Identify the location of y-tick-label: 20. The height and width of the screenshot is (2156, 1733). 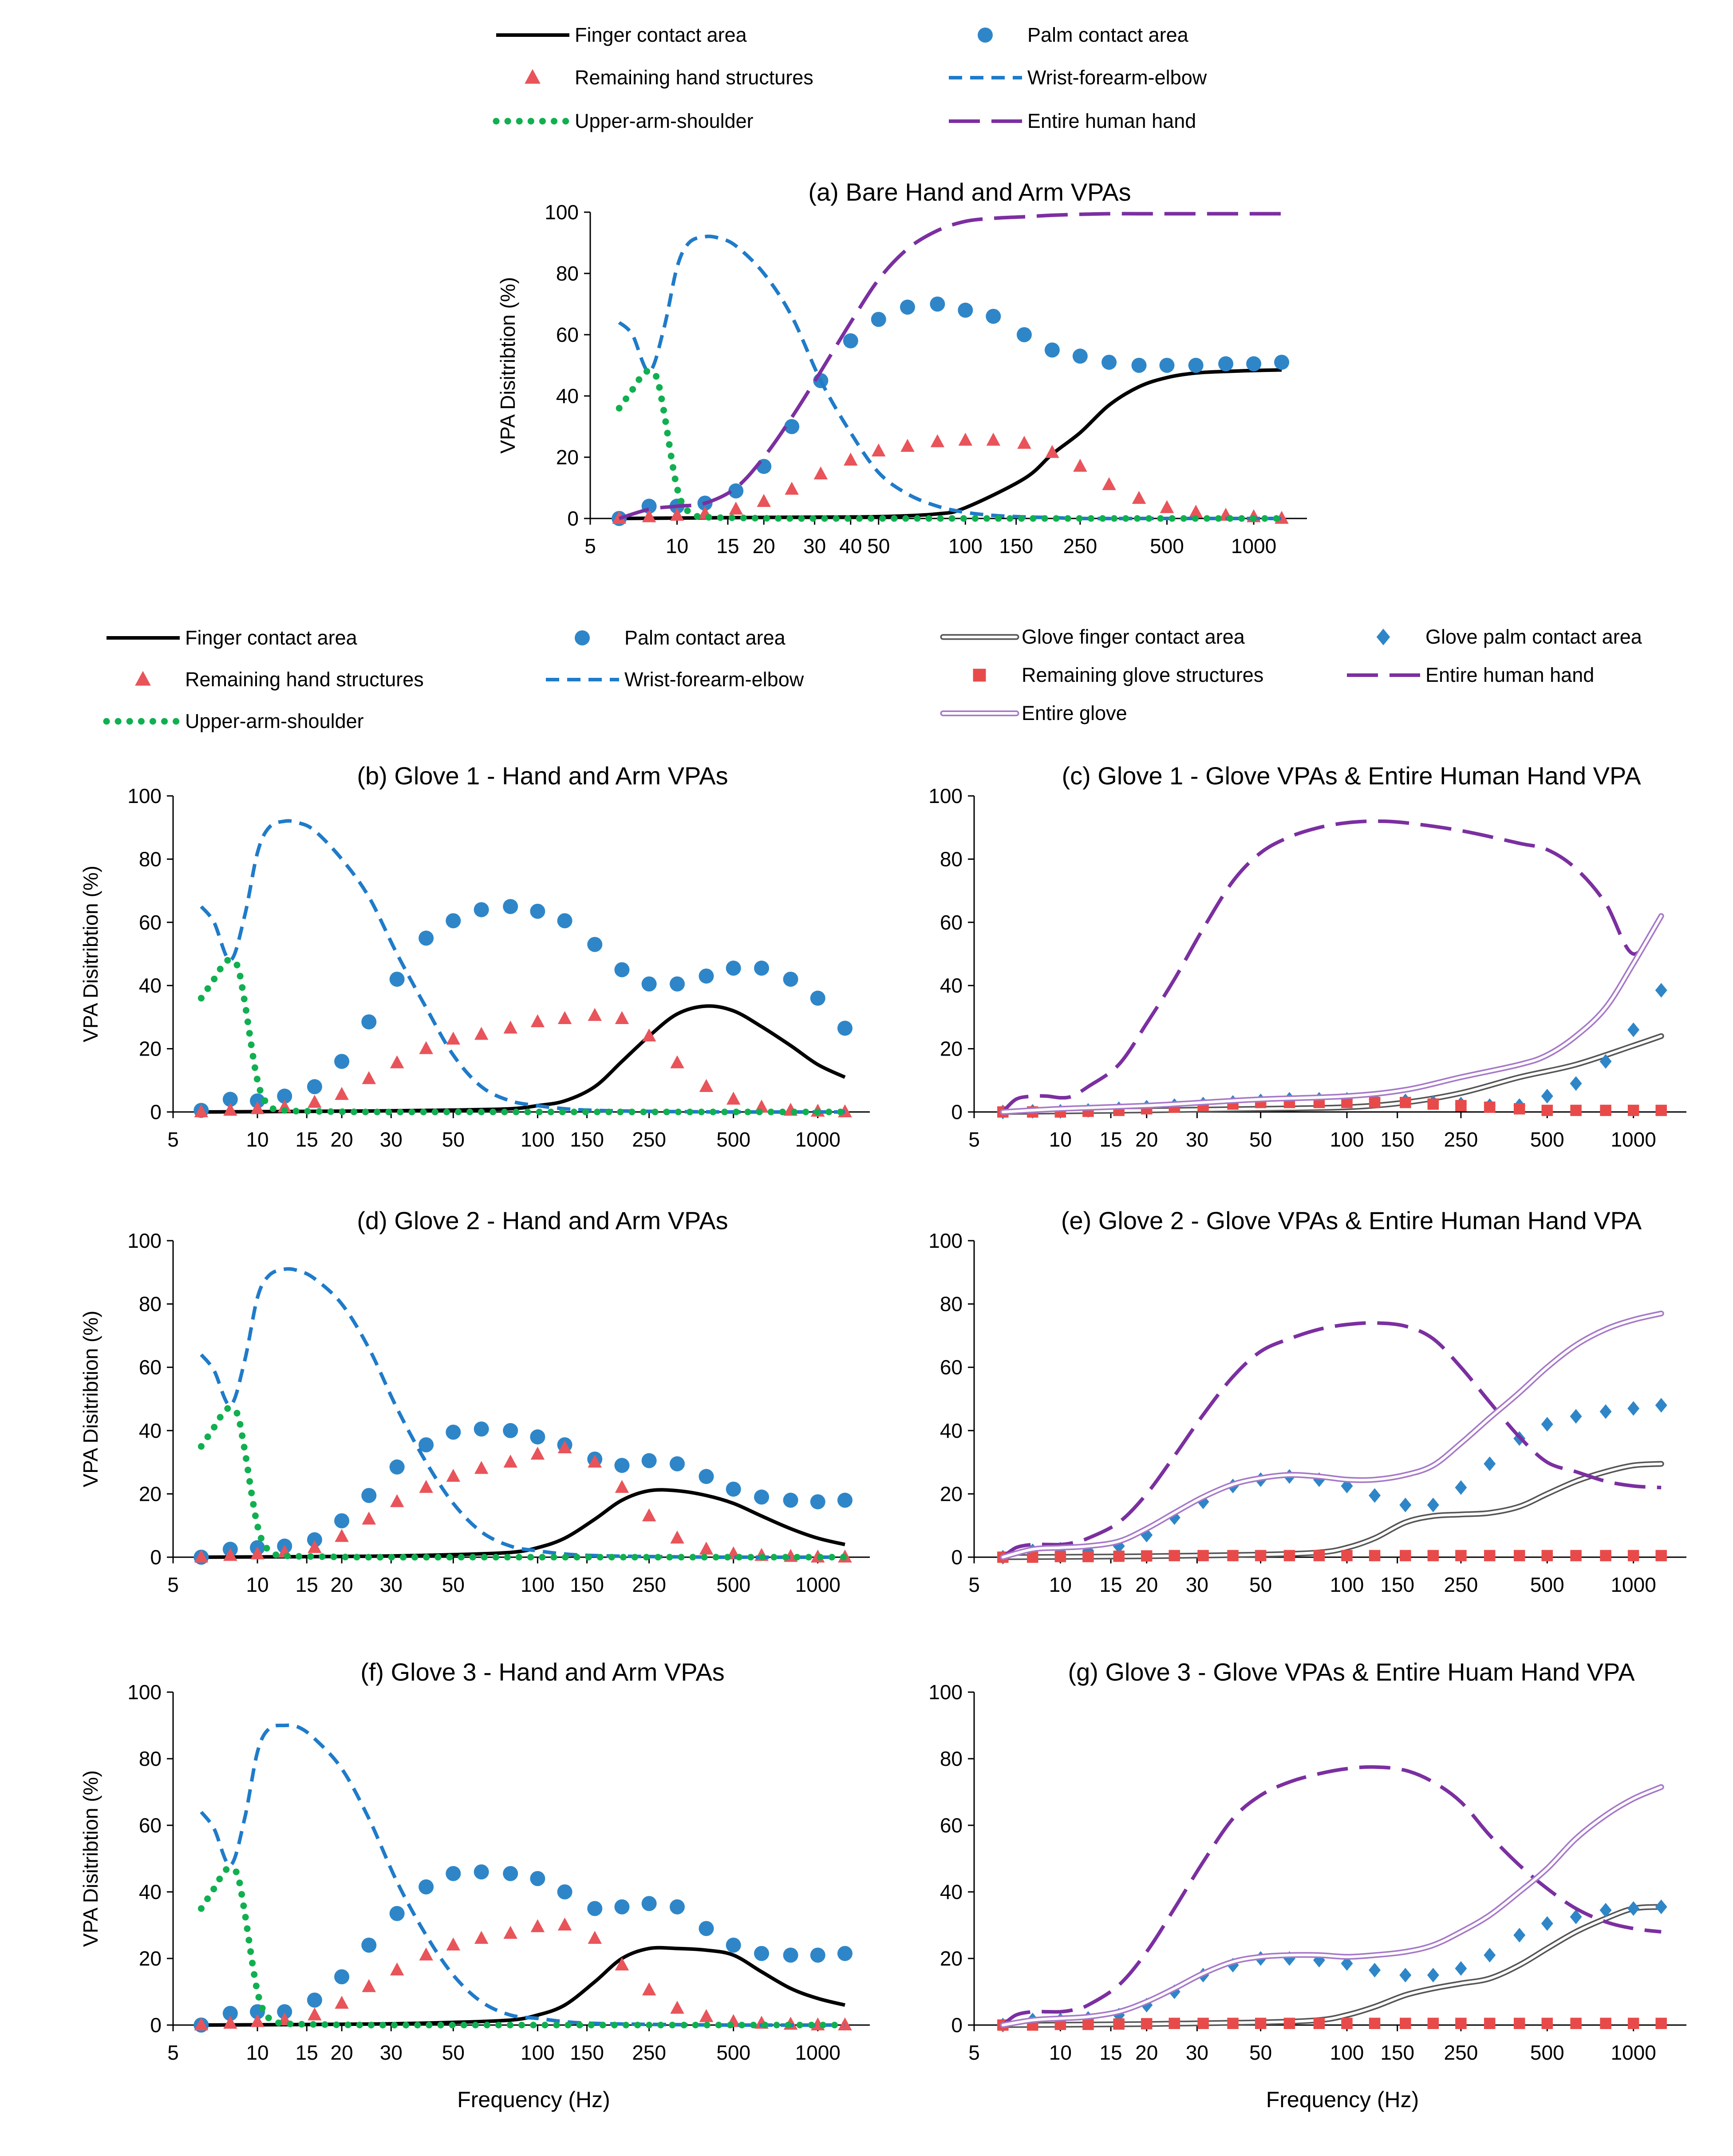
(150, 1048).